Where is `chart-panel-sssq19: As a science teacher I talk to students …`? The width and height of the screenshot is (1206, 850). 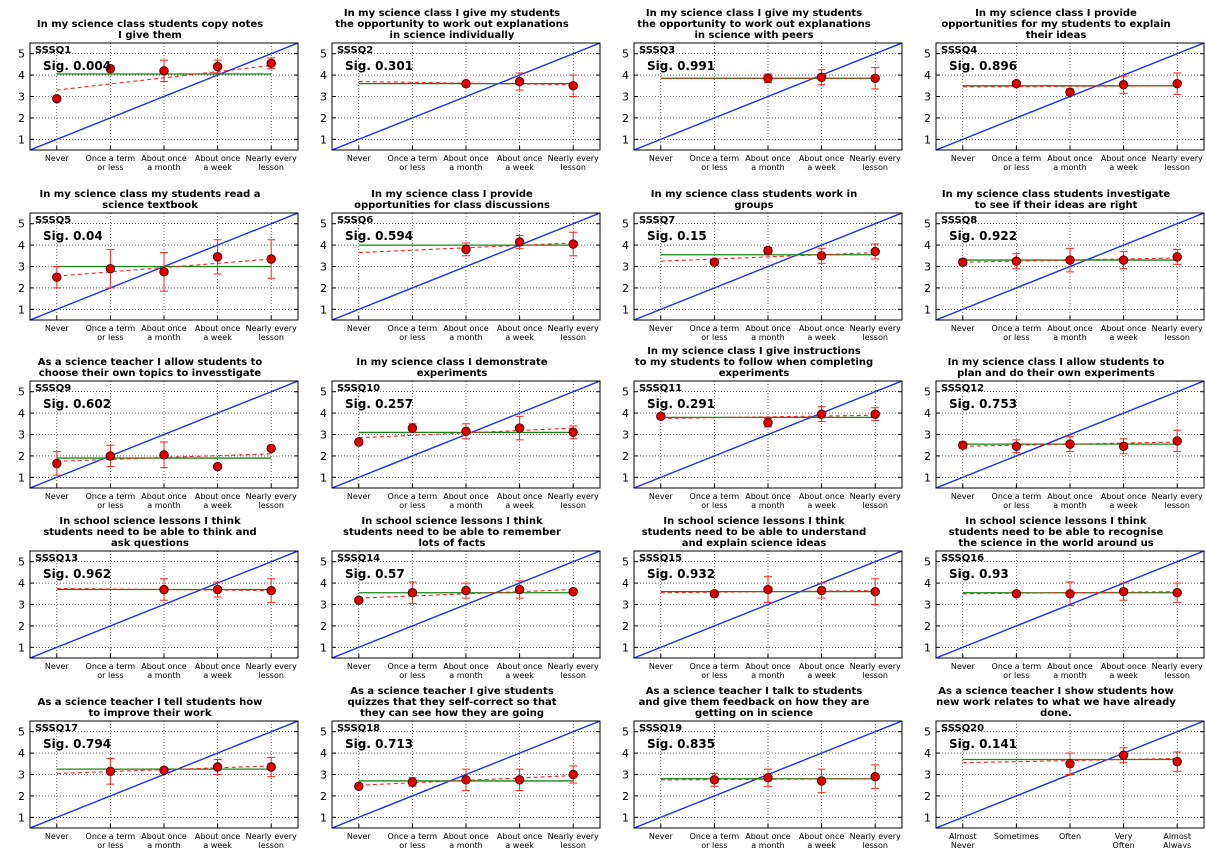
chart-panel-sssq19: As a science teacher I talk to students … is located at coordinates (754, 763).